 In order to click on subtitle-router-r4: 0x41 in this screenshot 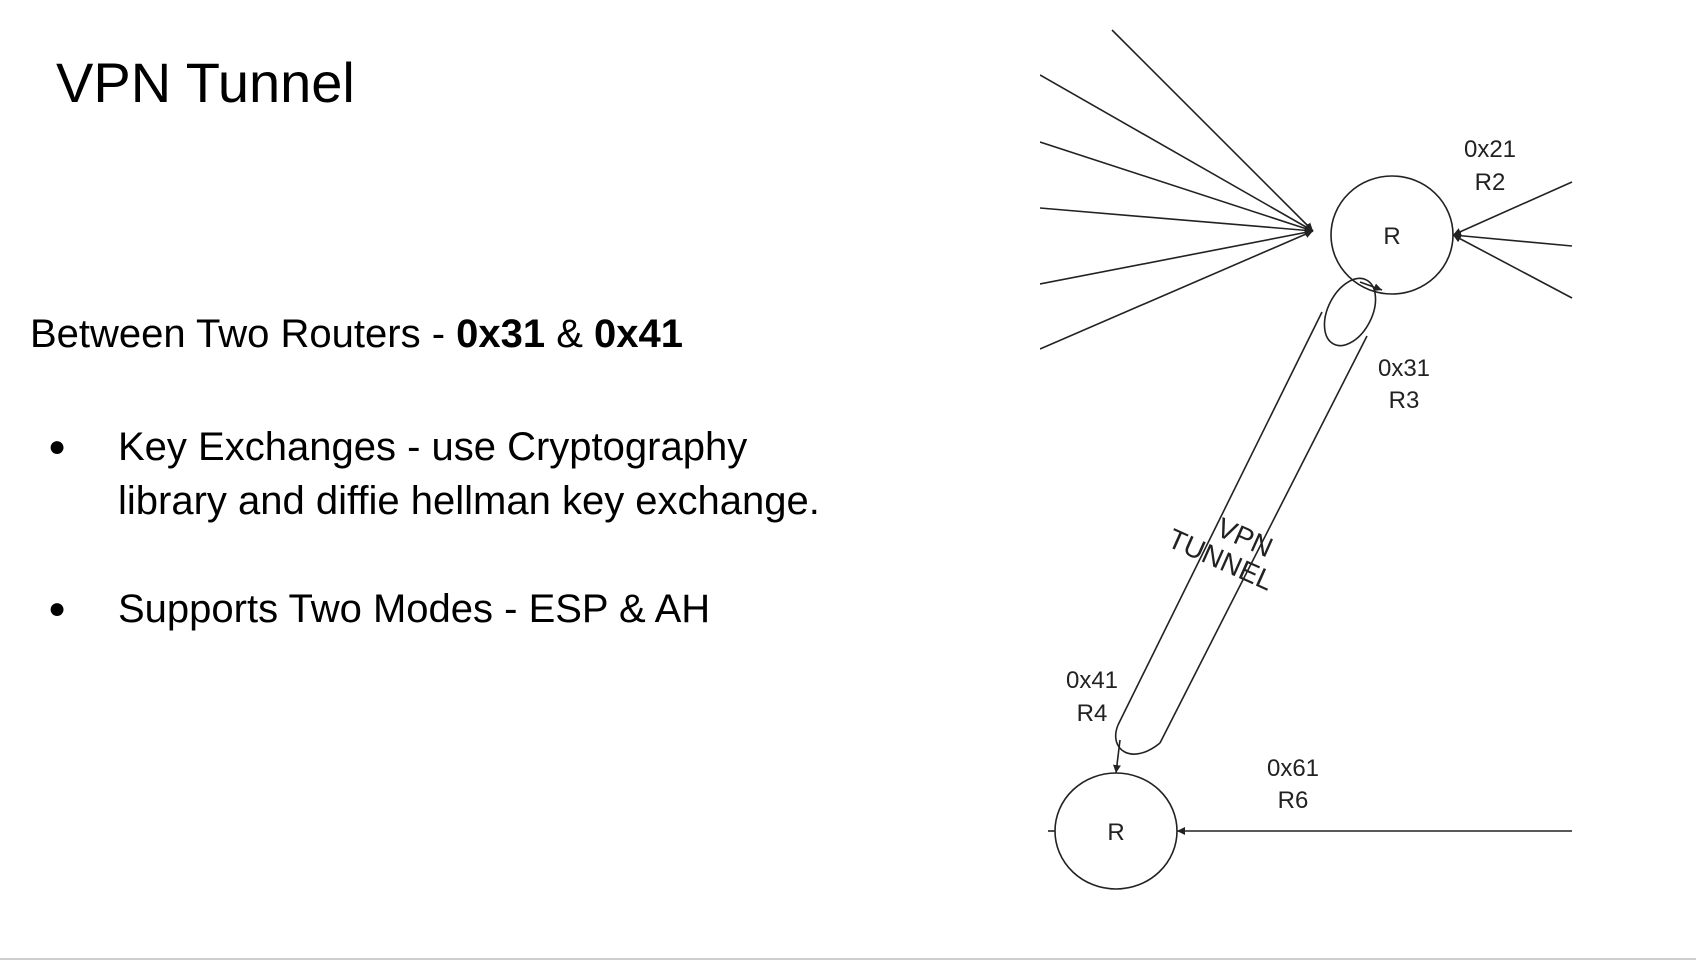, I will do `click(639, 334)`.